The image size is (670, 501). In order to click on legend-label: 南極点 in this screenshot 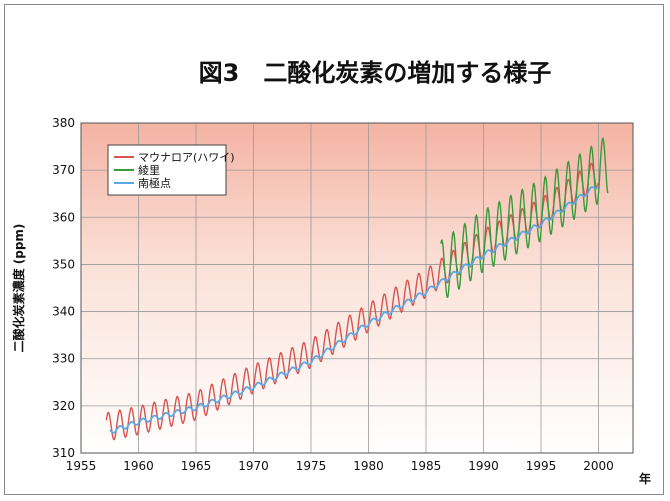, I will do `click(154, 183)`.